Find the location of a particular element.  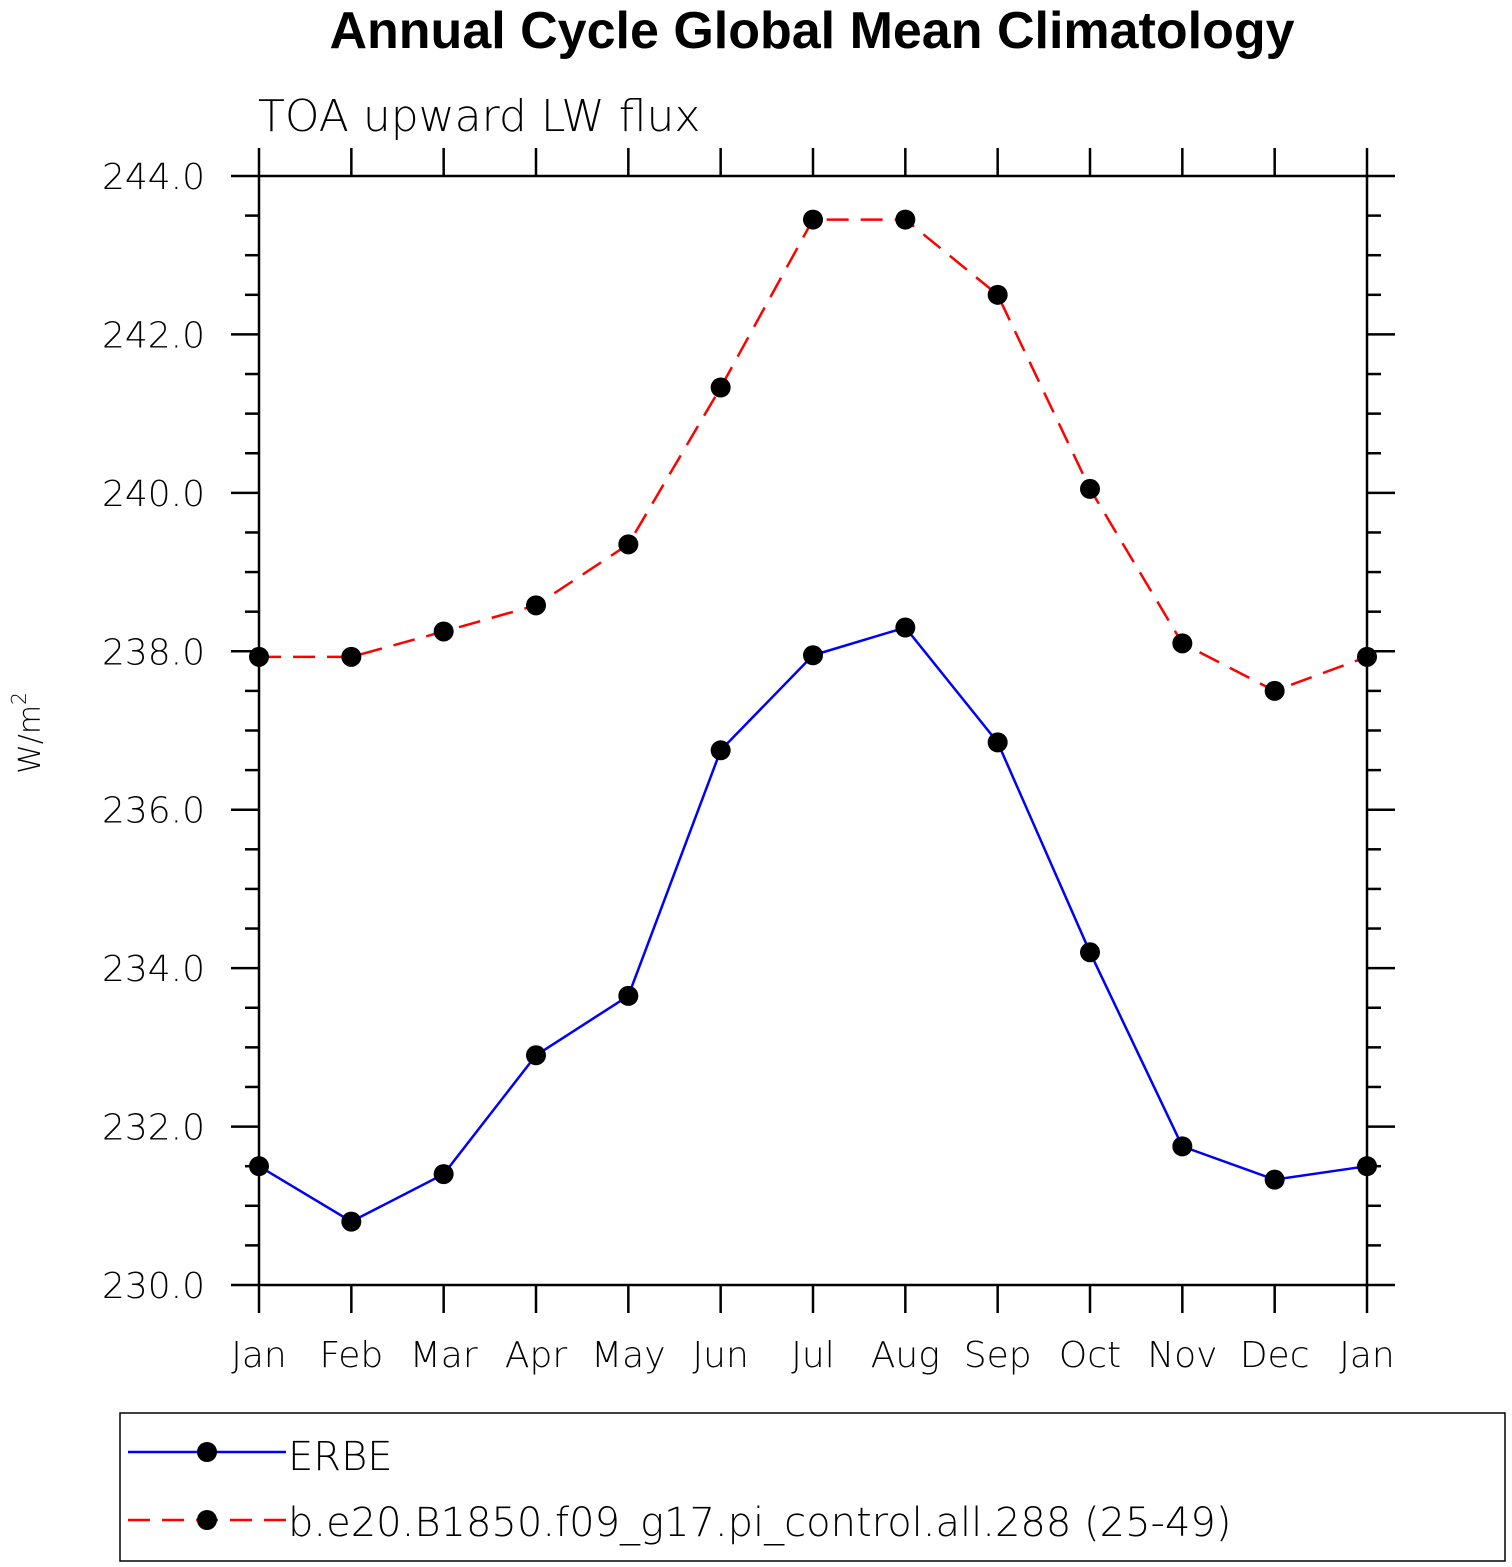

x-tick-label: Mar is located at coordinates (444, 1355).